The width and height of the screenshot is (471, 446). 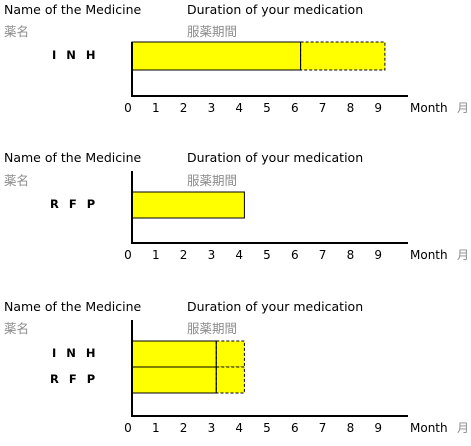 What do you see at coordinates (296, 78) in the screenshot?
I see `chart-plot-1: 0 1 2 3 4 5 6 7 8 9 Month 月` at bounding box center [296, 78].